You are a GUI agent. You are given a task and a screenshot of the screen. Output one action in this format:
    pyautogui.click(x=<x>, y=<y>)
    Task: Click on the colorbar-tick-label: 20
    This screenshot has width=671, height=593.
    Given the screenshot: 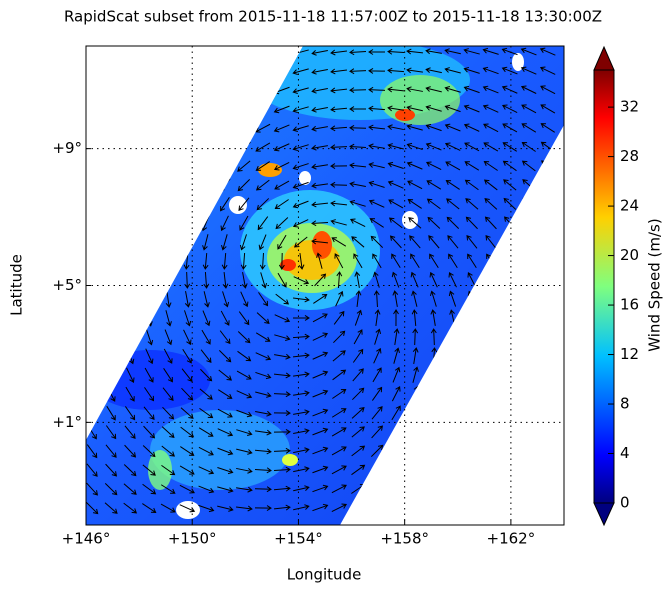 What is the action you would take?
    pyautogui.click(x=629, y=255)
    